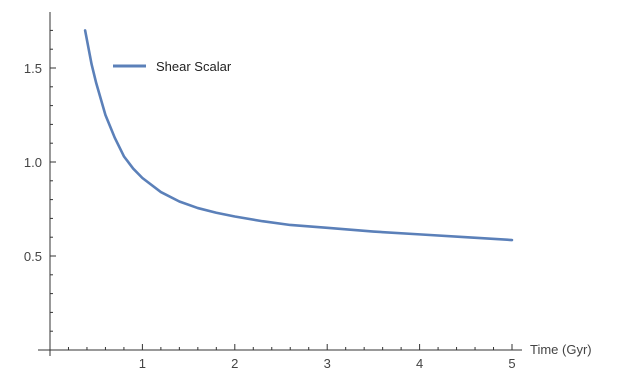  Describe the element at coordinates (327, 363) in the screenshot. I see `x-tick-label: 3` at that location.